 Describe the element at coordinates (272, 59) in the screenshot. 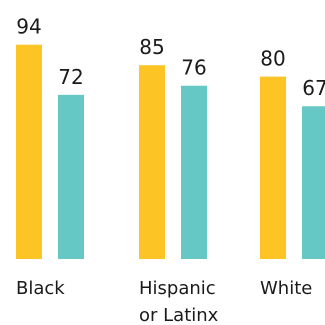

I see `value-label-2-0: 80` at that location.